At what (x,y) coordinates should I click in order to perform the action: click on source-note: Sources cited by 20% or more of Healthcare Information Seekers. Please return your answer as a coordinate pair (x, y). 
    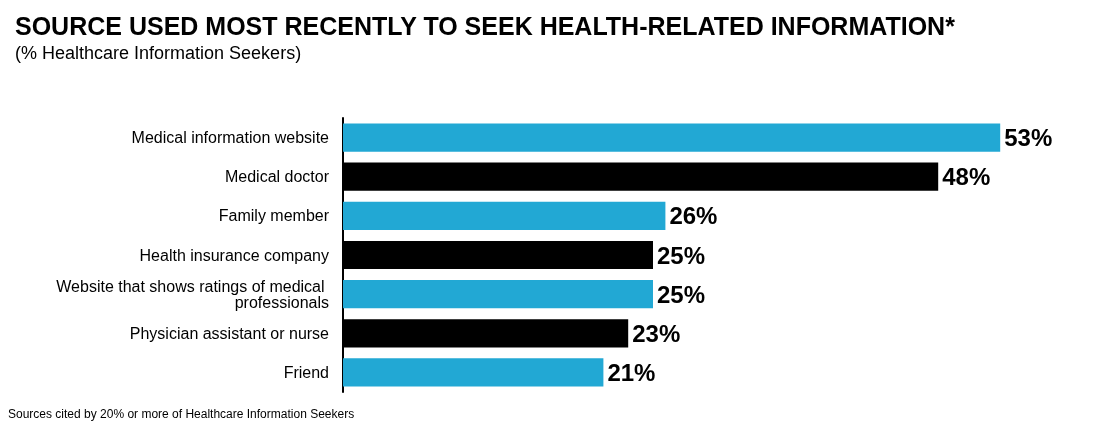
    Looking at the image, I should click on (181, 414).